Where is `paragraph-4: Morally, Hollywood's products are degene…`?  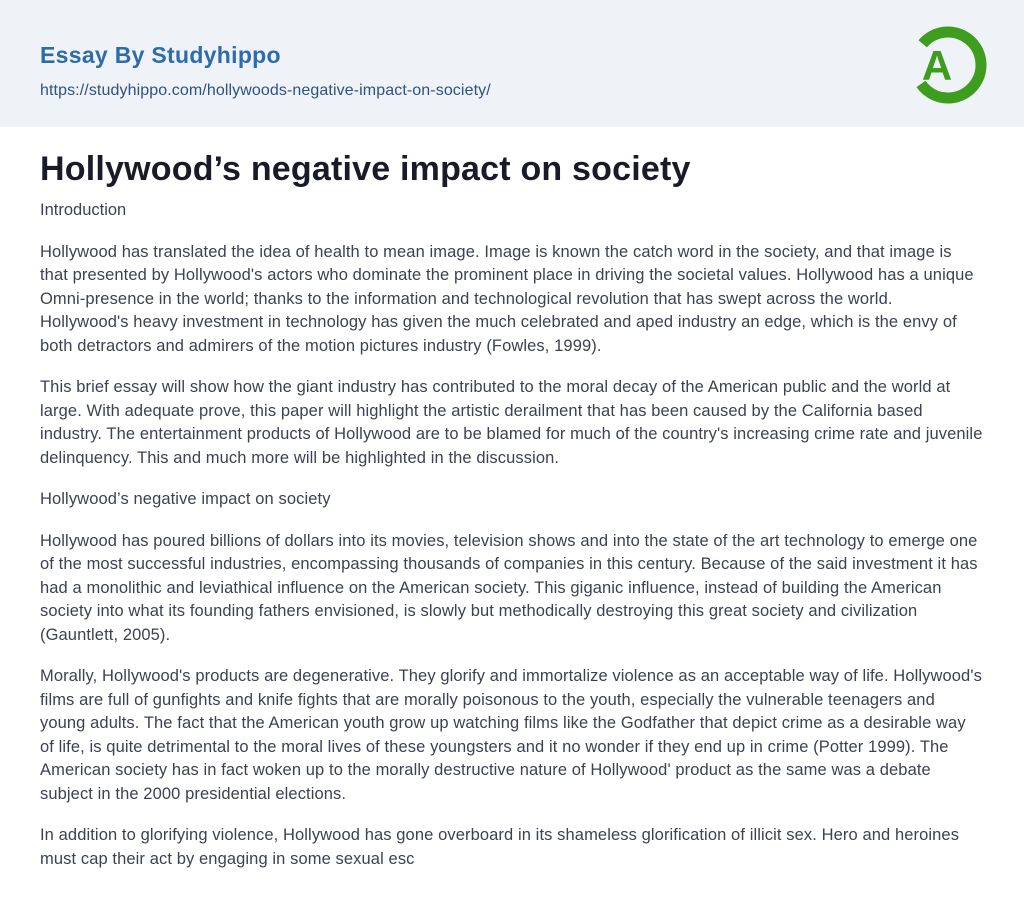 paragraph-4: Morally, Hollywood's products are degene… is located at coordinates (511, 735).